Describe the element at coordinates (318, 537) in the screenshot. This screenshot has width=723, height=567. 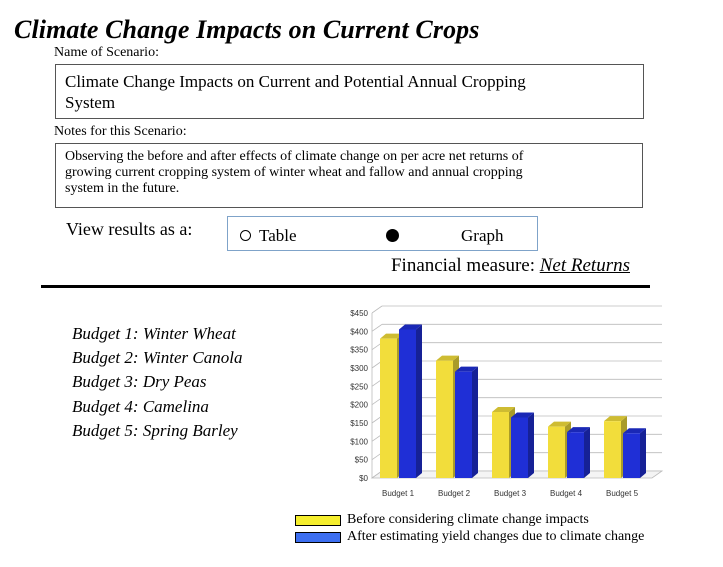
I see `legend-swatch-after` at that location.